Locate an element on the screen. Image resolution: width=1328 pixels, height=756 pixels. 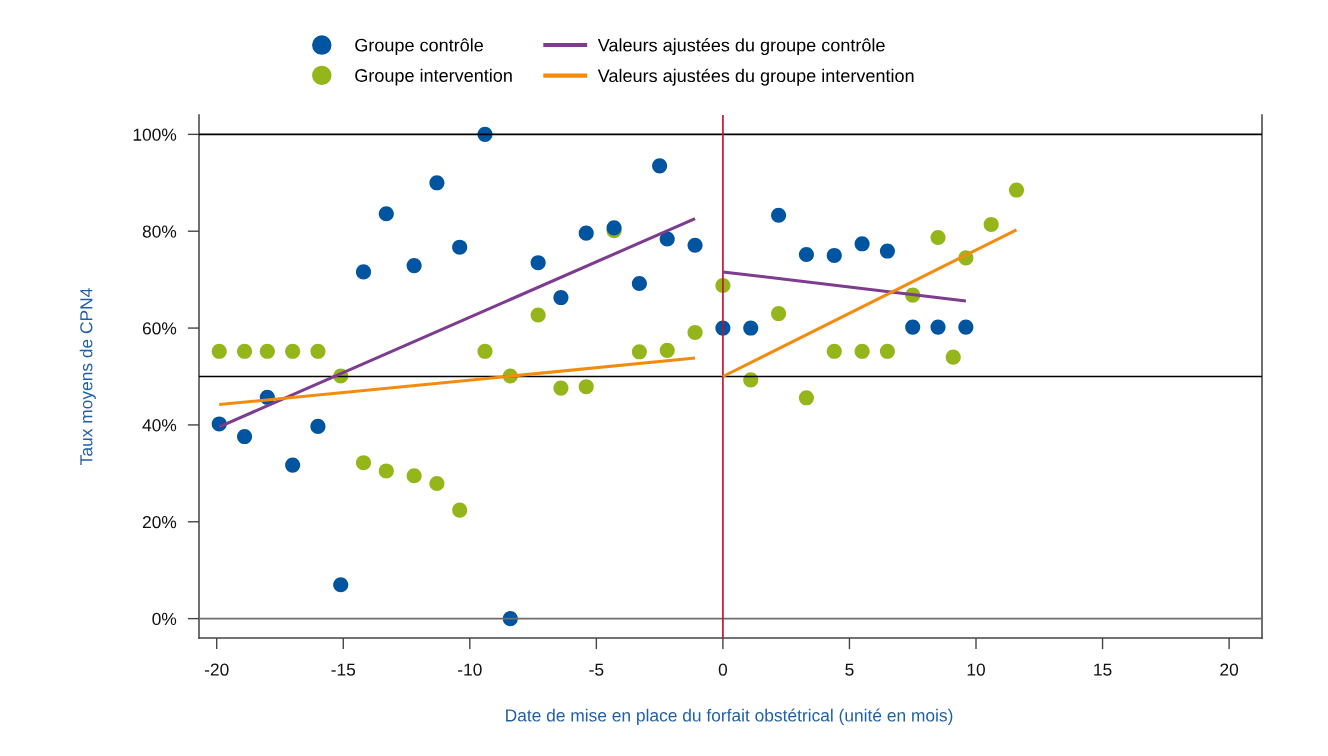
x-axis-title: Date de mise en place du forfait obstétrical (unité en mois) is located at coordinates (729, 716).